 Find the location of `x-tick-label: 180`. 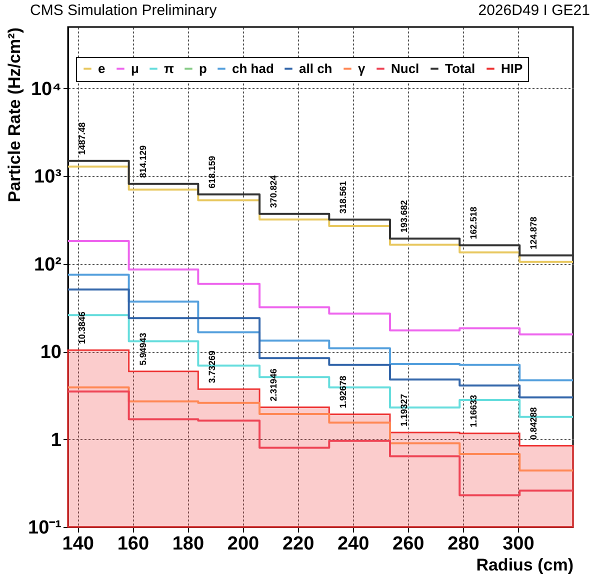

x-tick-label: 180 is located at coordinates (188, 544).